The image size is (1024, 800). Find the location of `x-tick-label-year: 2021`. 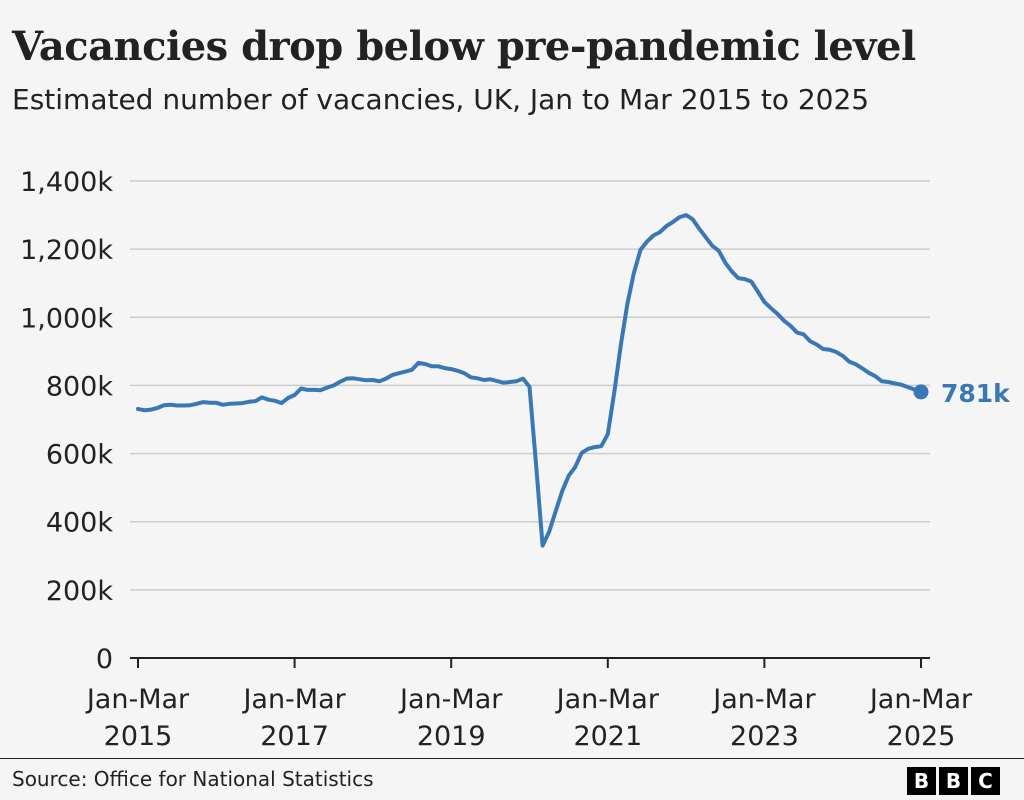

x-tick-label-year: 2021 is located at coordinates (607, 736).